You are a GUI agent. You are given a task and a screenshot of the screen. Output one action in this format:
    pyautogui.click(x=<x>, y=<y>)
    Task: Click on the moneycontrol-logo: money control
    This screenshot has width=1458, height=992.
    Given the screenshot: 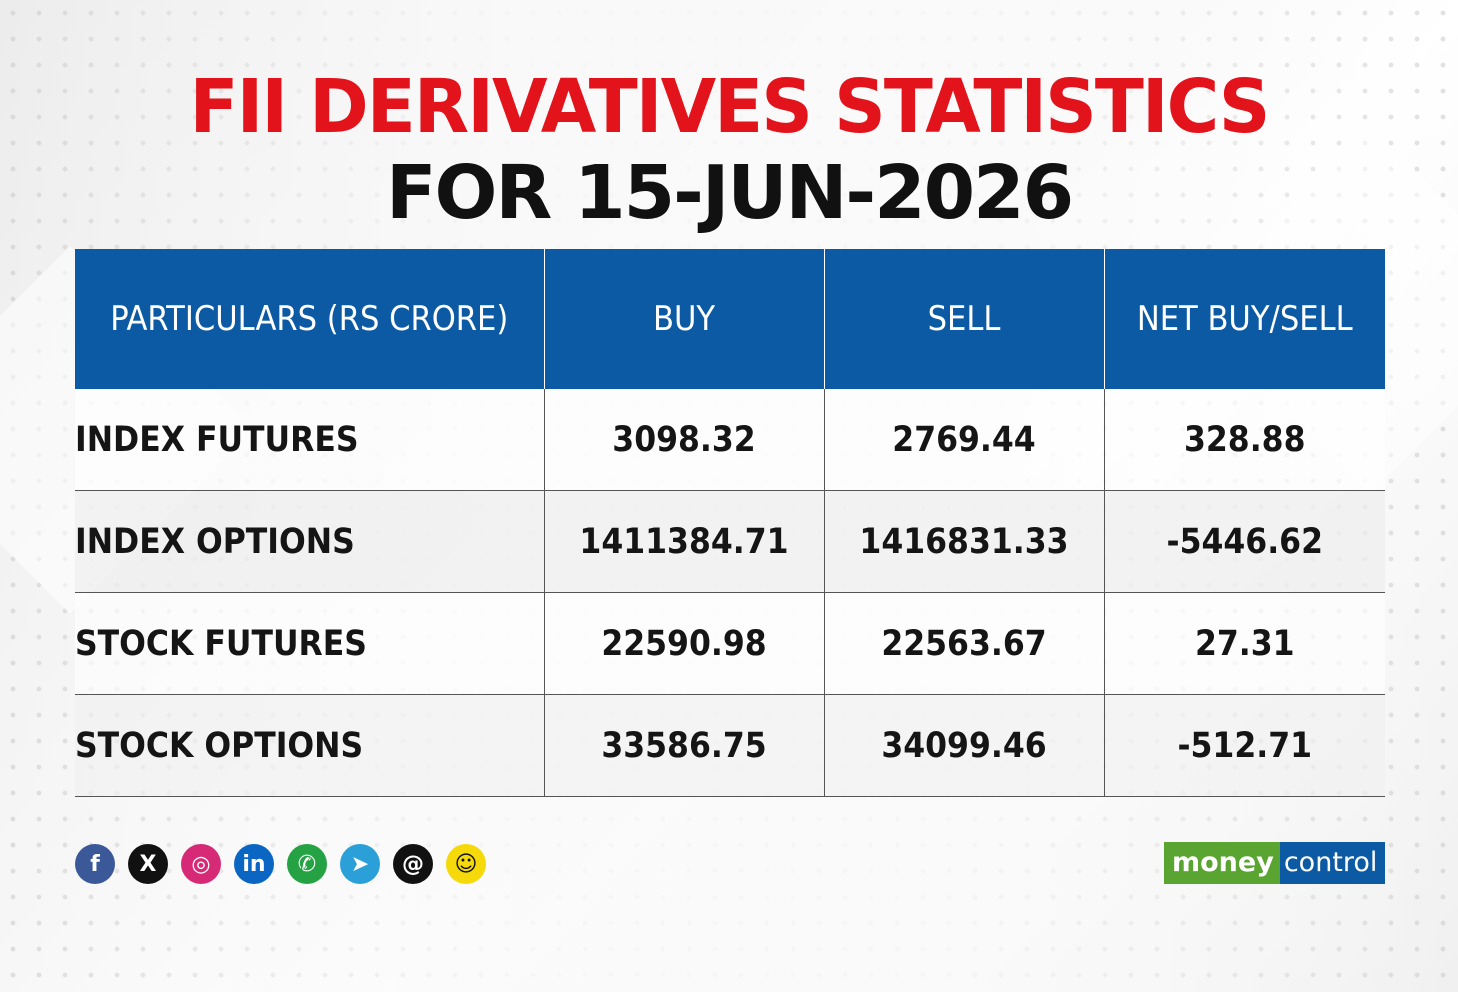 What is the action you would take?
    pyautogui.click(x=1275, y=863)
    